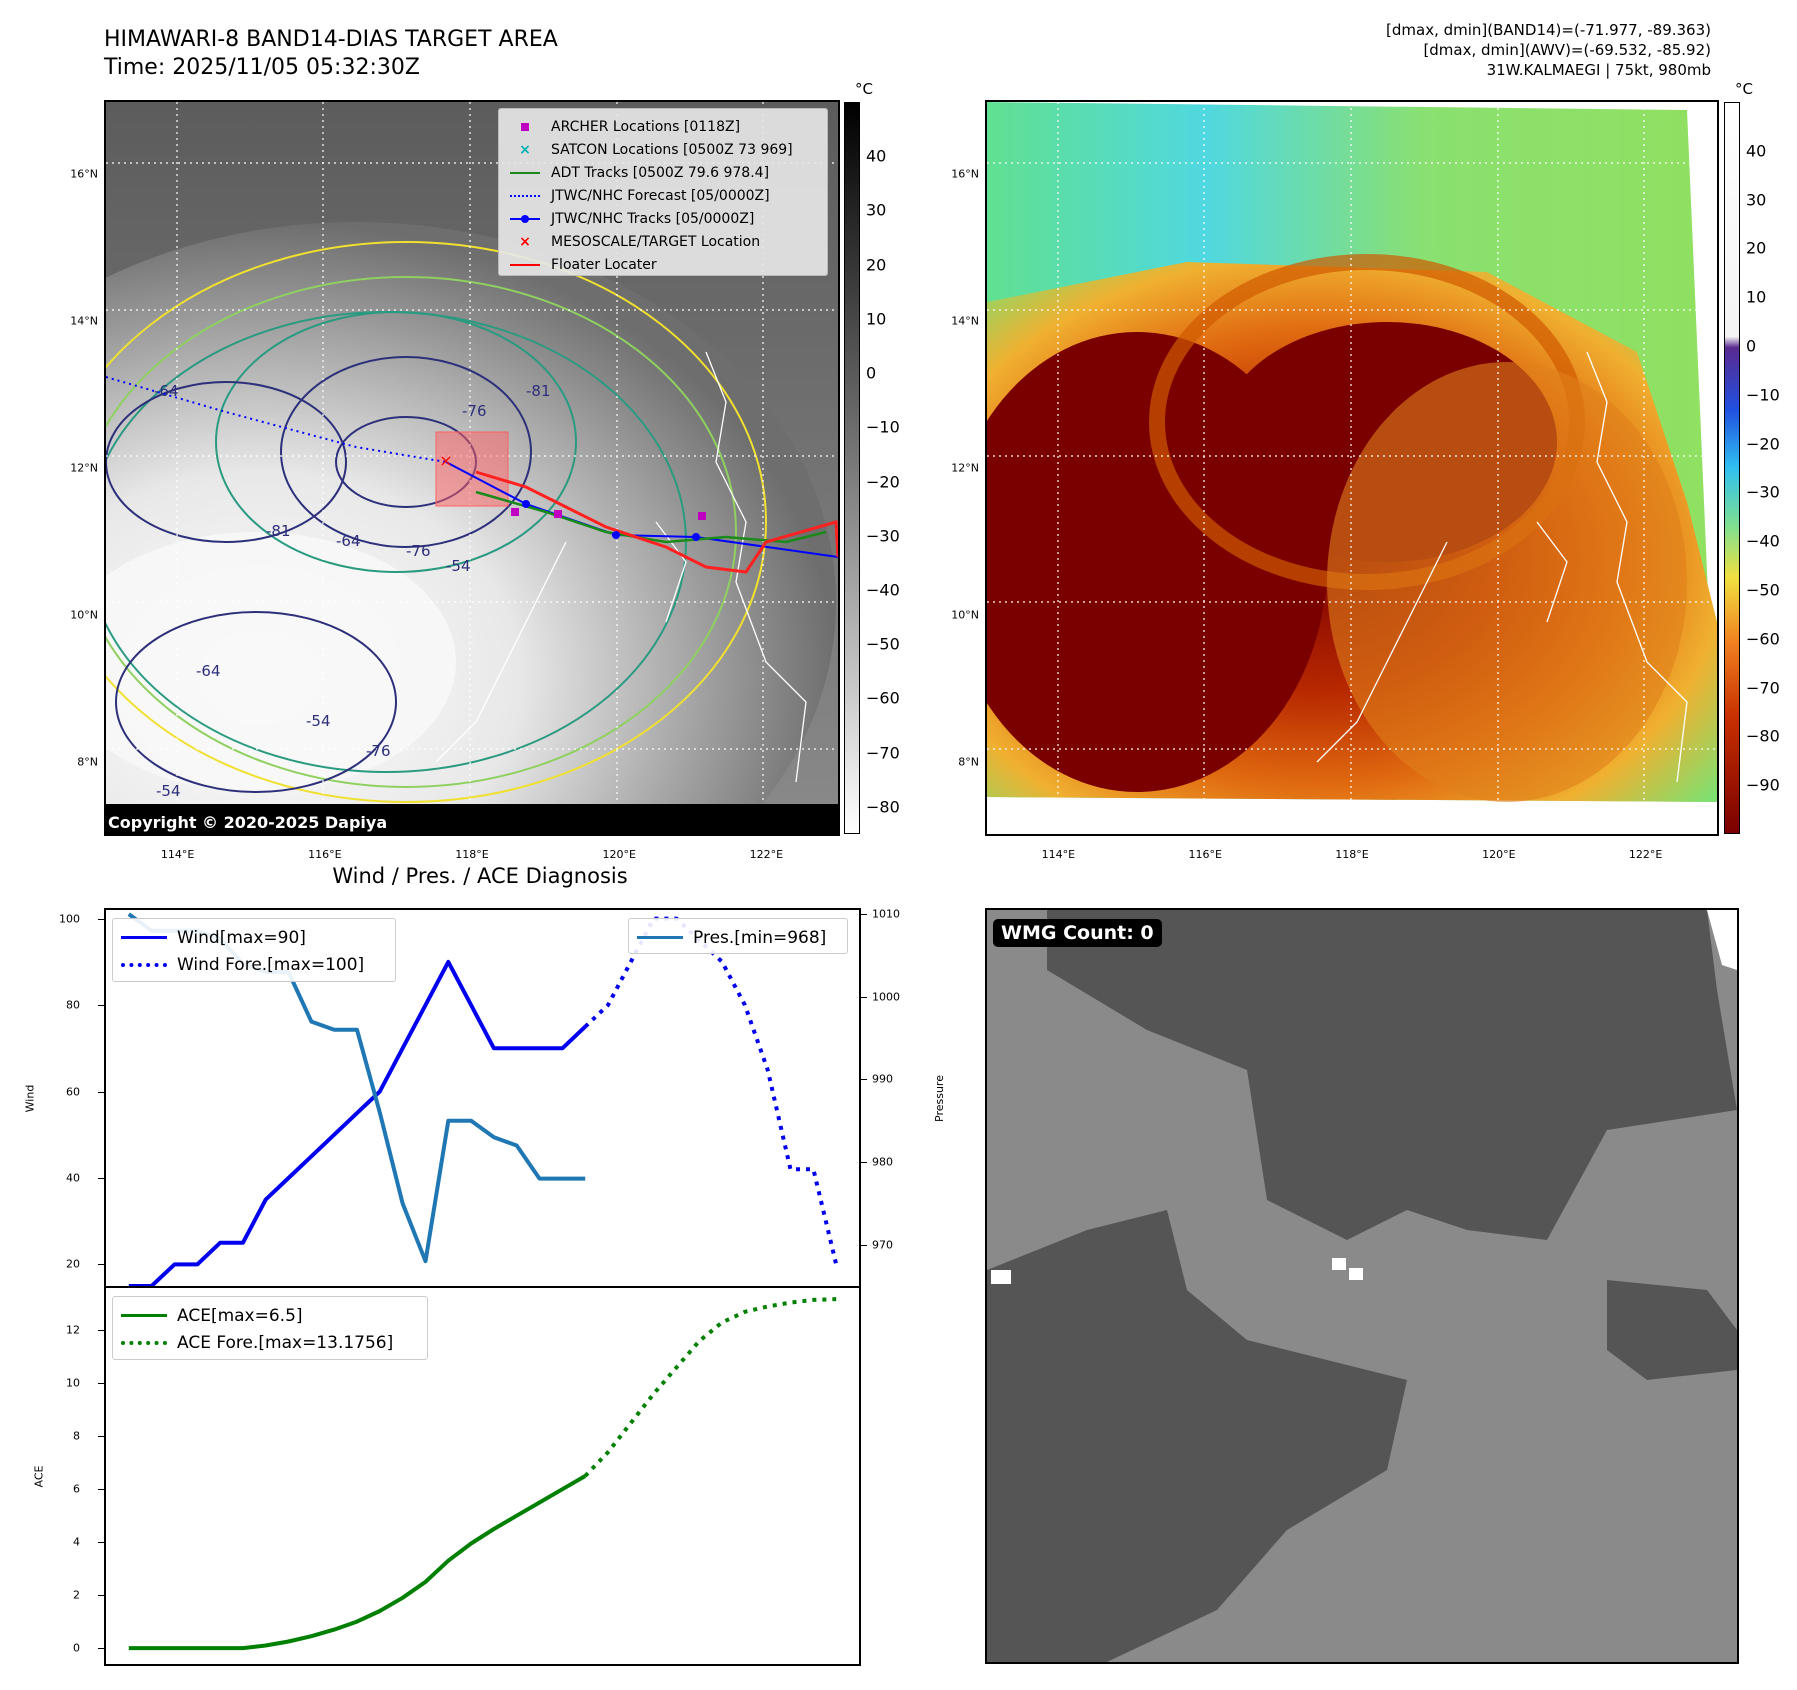 This screenshot has height=1690, width=1797. Describe the element at coordinates (262, 67) in the screenshot. I see `title-line-2: Time: 2025/11/05 05:32:30Z` at that location.